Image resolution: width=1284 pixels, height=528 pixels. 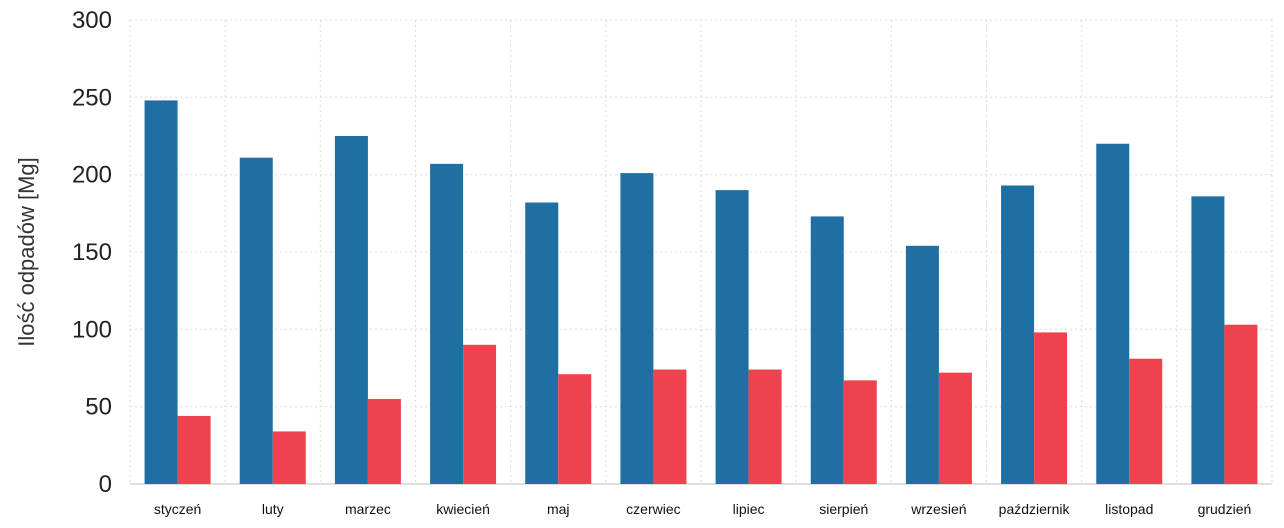 I want to click on x-tick-label: luty, so click(x=273, y=509).